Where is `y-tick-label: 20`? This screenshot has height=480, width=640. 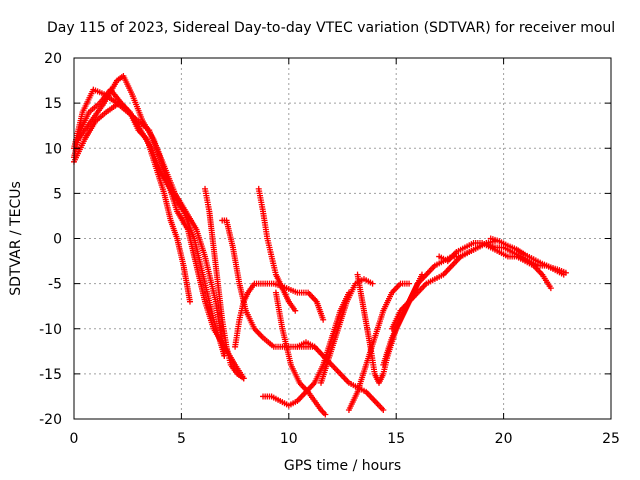
y-tick-label: 20 is located at coordinates (53, 59).